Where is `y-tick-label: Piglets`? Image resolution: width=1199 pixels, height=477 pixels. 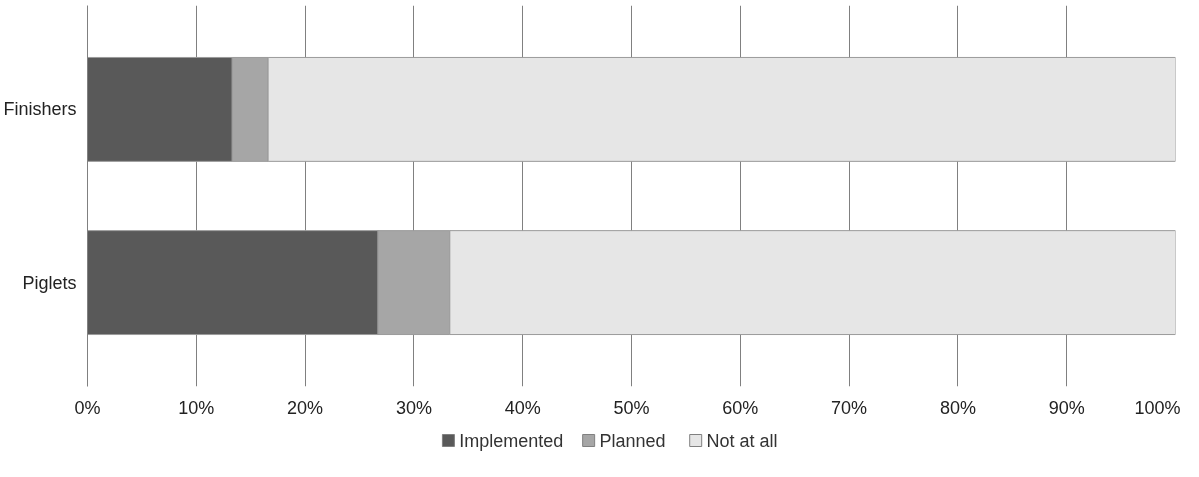
y-tick-label: Piglets is located at coordinates (49, 282).